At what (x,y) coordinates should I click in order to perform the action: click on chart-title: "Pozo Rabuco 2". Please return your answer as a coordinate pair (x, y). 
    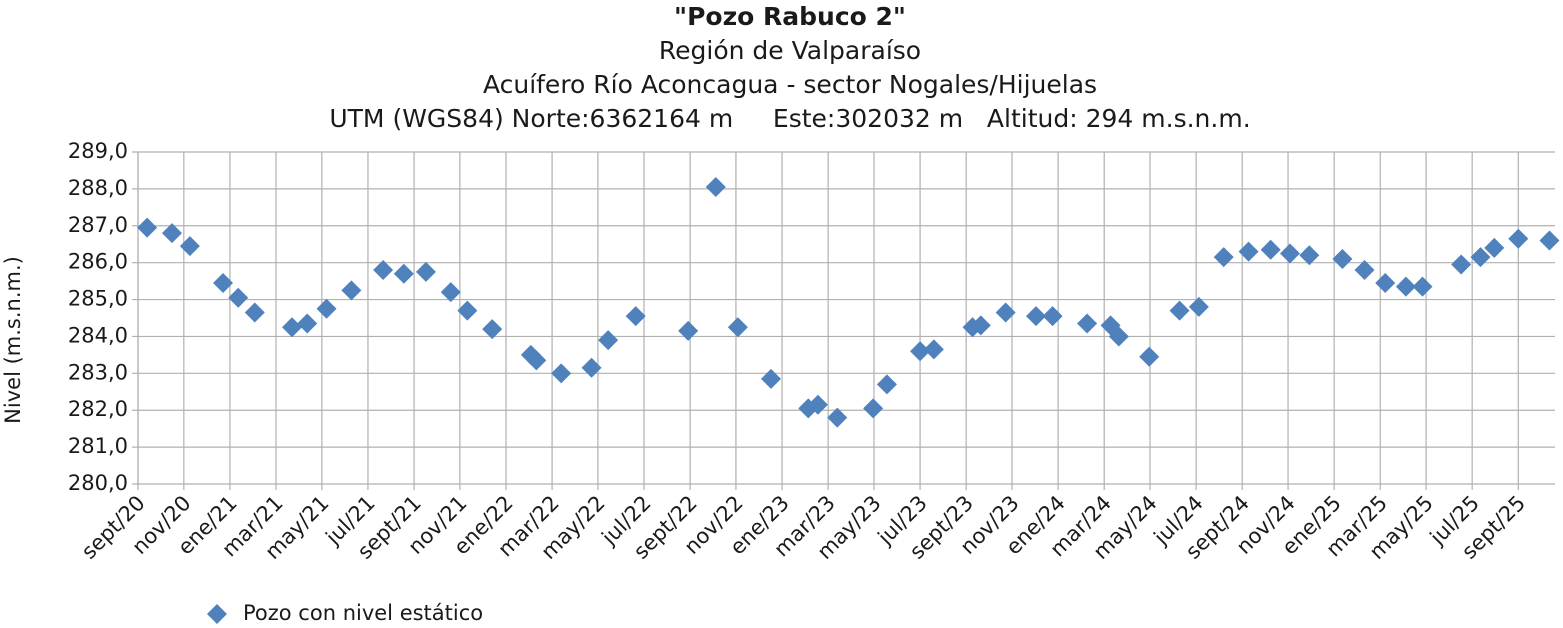
    Looking at the image, I should click on (790, 16).